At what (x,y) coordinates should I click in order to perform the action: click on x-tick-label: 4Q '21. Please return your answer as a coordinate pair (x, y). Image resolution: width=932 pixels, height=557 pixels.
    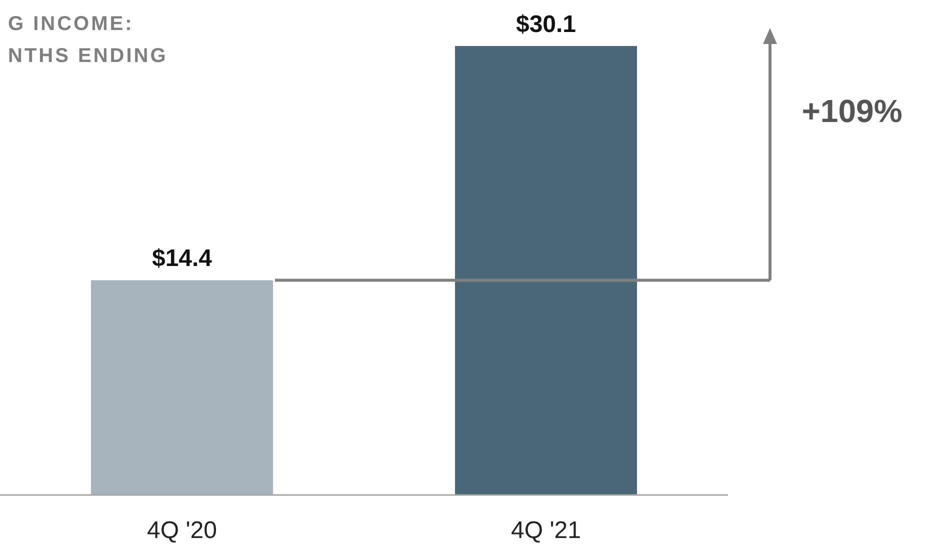
    Looking at the image, I should click on (546, 530).